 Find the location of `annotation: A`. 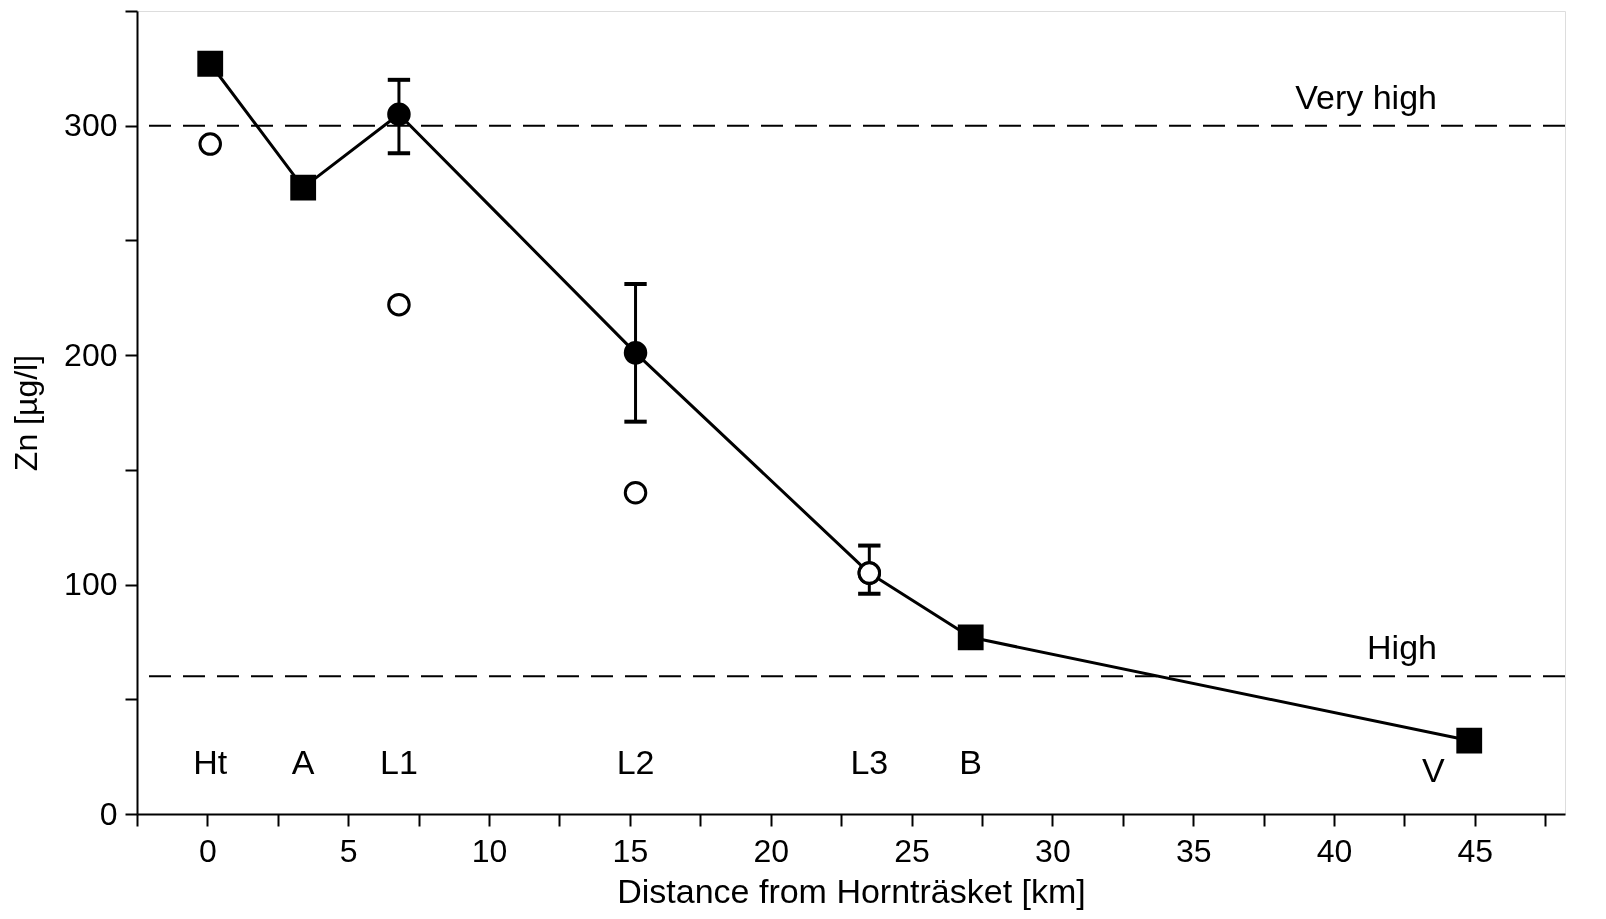

annotation: A is located at coordinates (303, 762).